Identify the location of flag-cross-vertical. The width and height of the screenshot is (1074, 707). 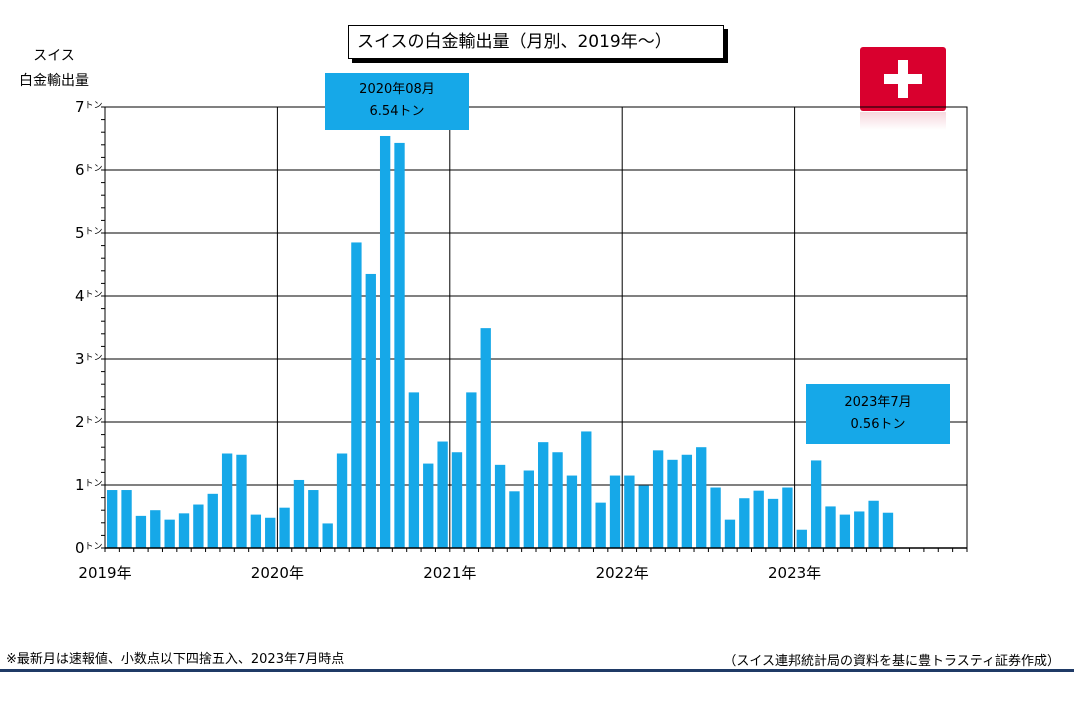
(903, 79).